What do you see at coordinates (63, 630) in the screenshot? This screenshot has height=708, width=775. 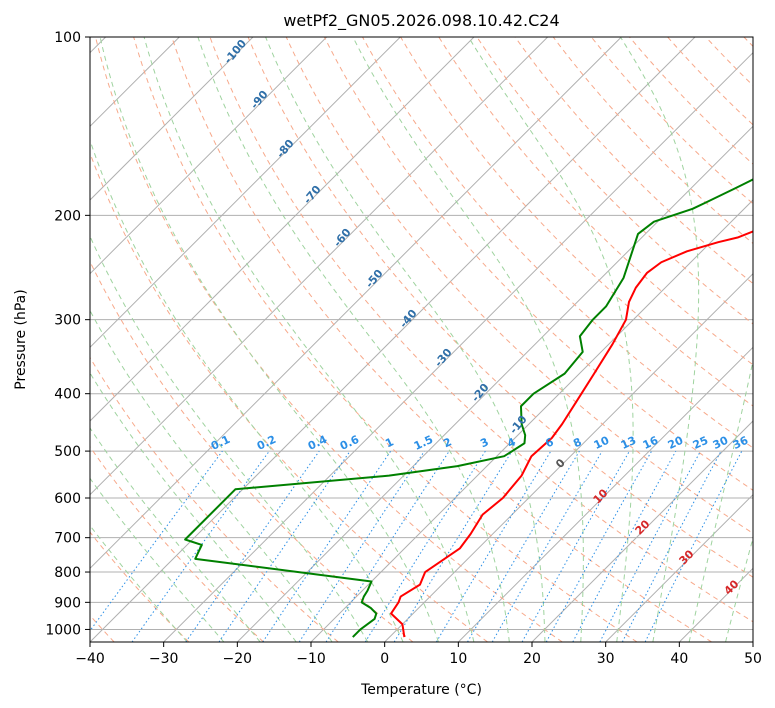 I see `y-tick-label: 1000` at bounding box center [63, 630].